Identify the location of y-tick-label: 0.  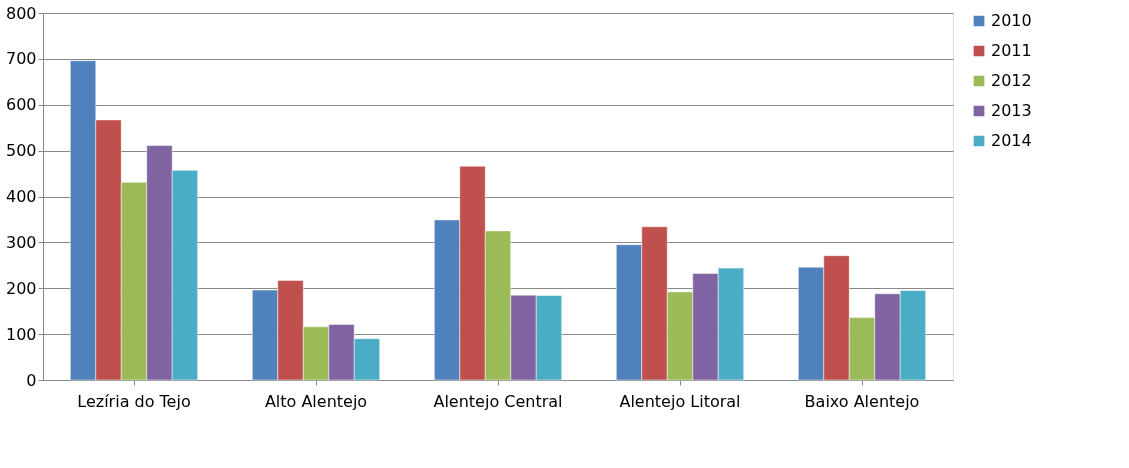
(31, 380).